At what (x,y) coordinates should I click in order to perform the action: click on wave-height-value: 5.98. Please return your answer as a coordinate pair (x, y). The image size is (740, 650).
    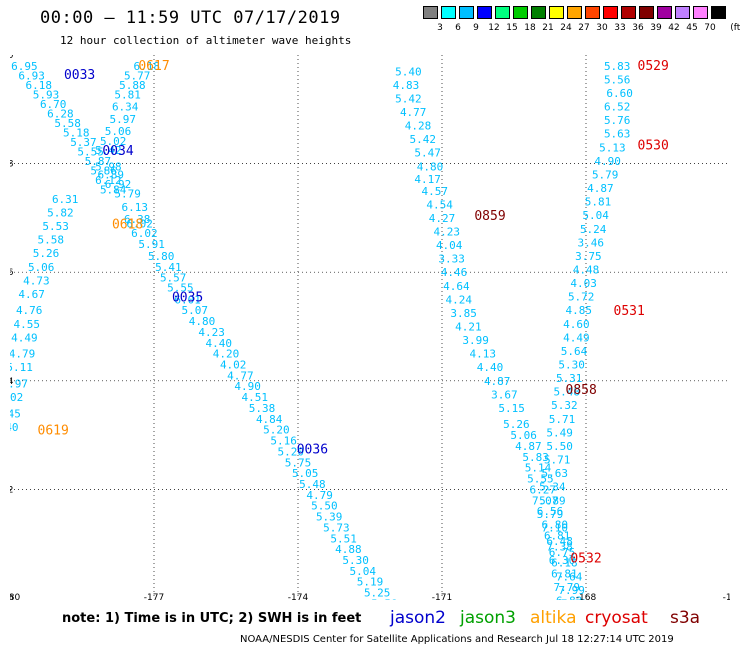
    Looking at the image, I should click on (108, 166).